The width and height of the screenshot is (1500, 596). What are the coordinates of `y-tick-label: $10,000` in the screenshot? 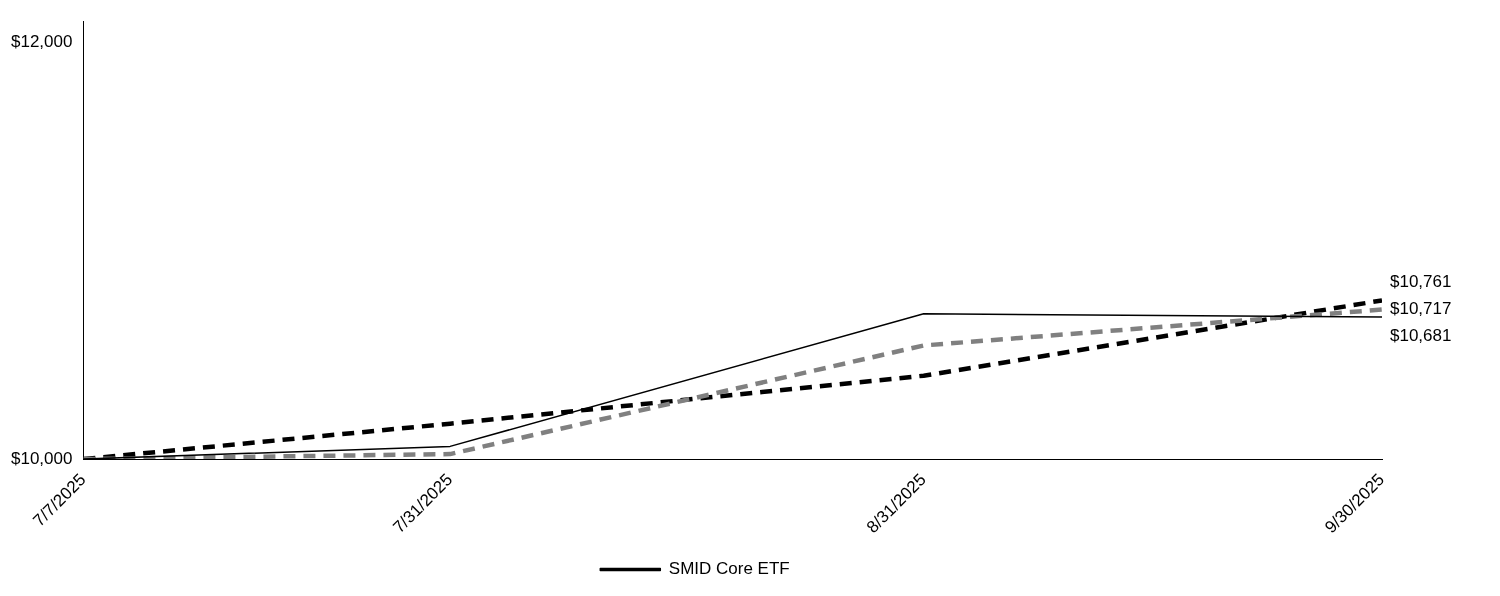 It's located at (42, 458).